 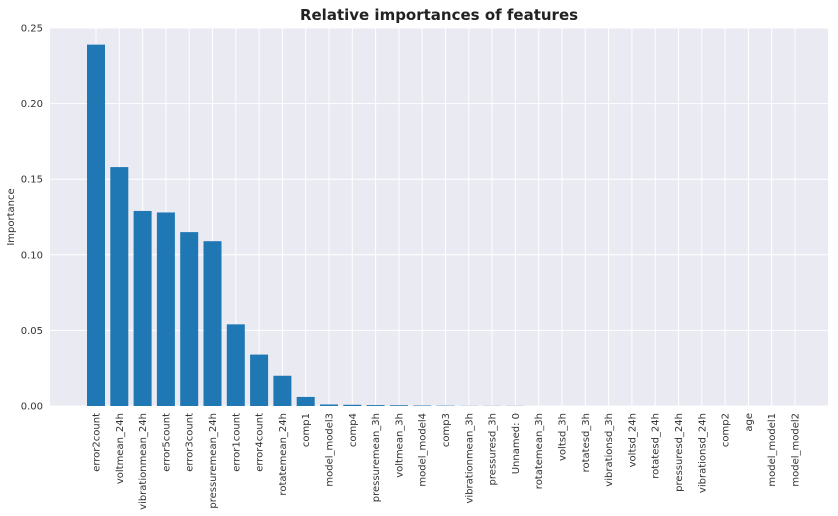 What do you see at coordinates (423, 450) in the screenshot?
I see `x-tick-label: model_model4` at bounding box center [423, 450].